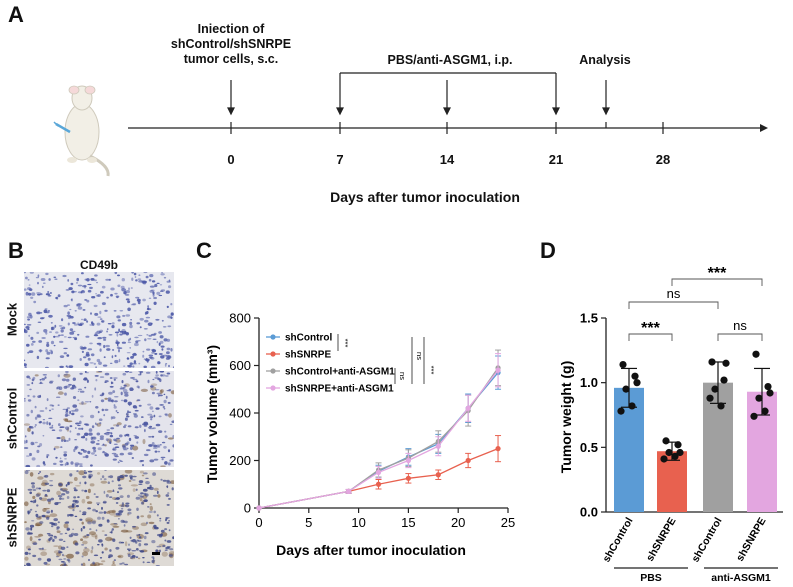 The height and width of the screenshot is (587, 793). I want to click on d-ytick-label: 1.5, so click(589, 318).